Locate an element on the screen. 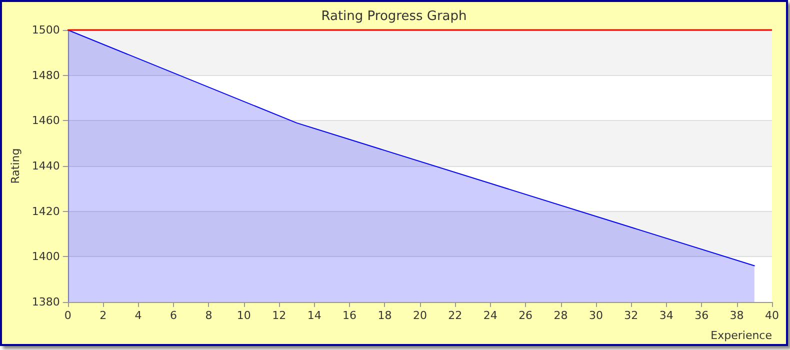 The height and width of the screenshot is (350, 790). y-tick-label: 1480 is located at coordinates (46, 75).